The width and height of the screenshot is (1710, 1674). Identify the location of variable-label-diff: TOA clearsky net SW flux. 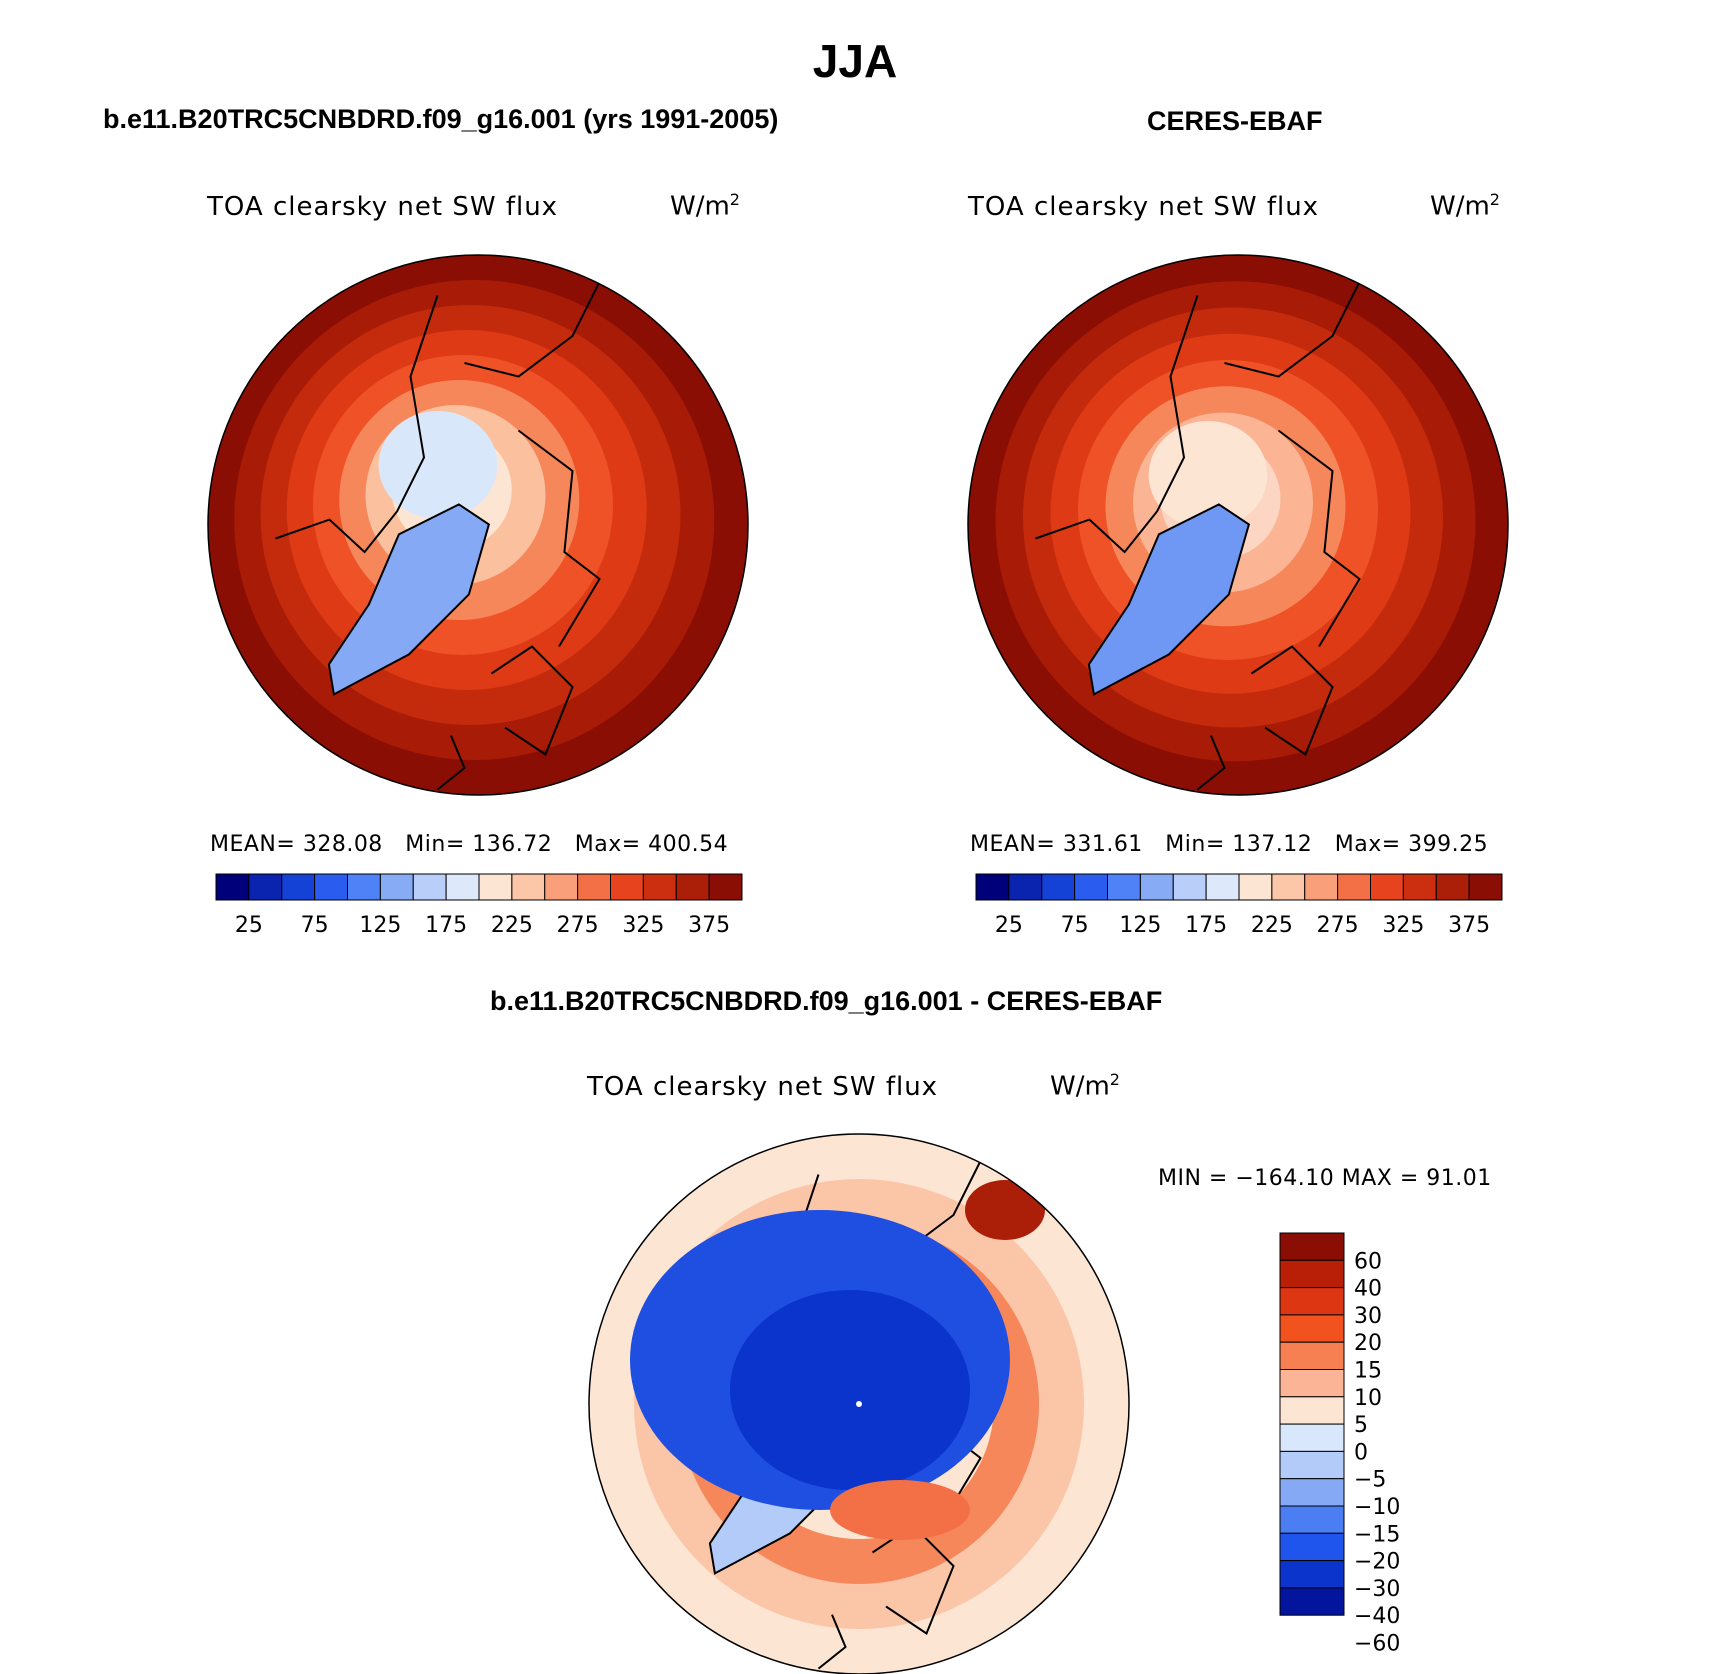
(763, 1087).